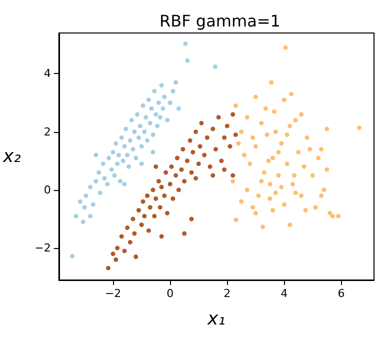 Image resolution: width=383 pixels, height=338 pixels. Describe the element at coordinates (227, 293) in the screenshot. I see `x-tick-label: 2` at that location.